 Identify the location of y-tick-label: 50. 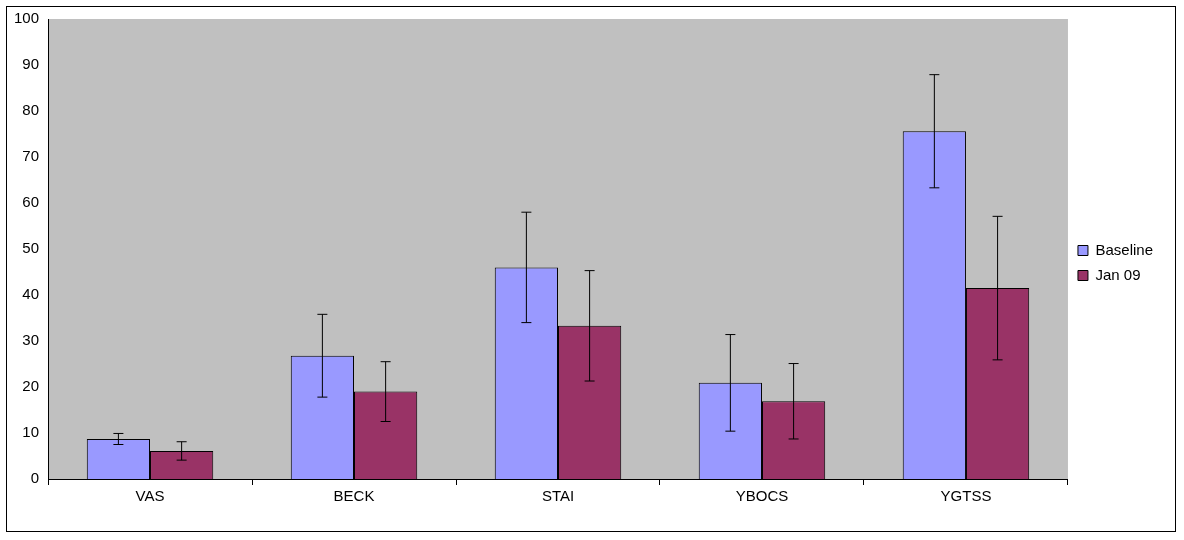
(31, 248).